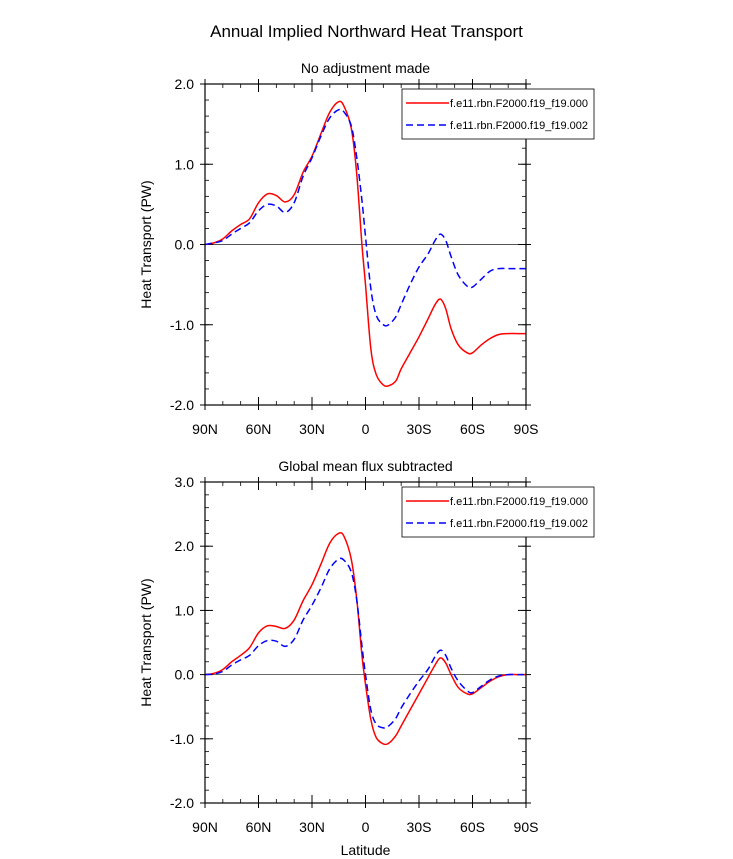 This screenshot has width=733, height=859. I want to click on y-tick-label: 3.0, so click(185, 482).